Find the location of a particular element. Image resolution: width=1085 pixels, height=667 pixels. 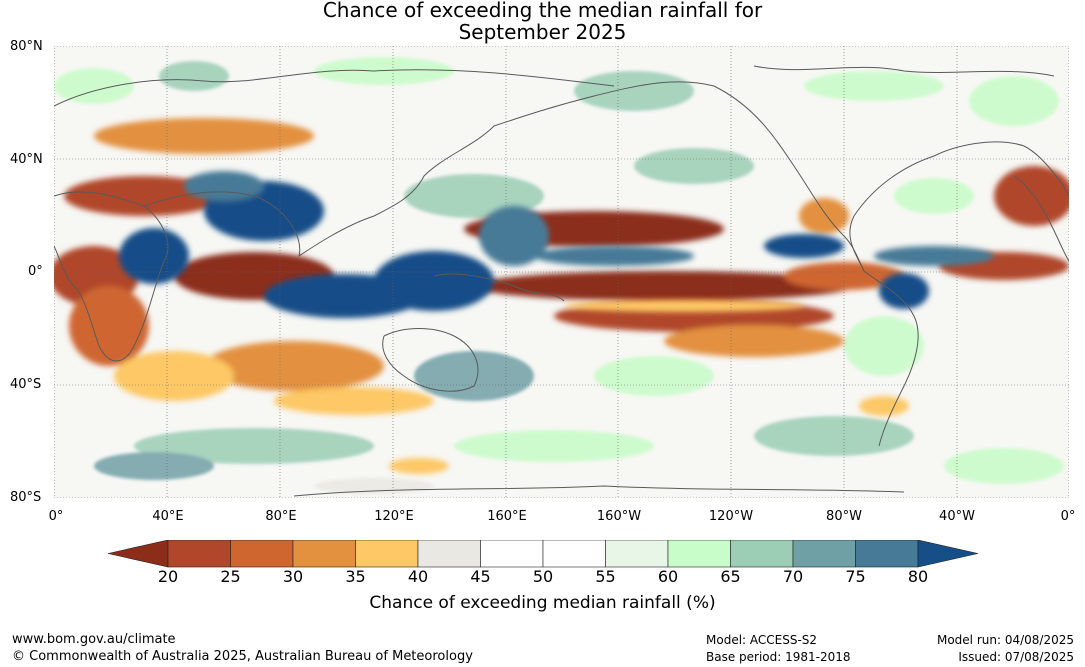

lat-label-40n: 40°N is located at coordinates (26, 159).